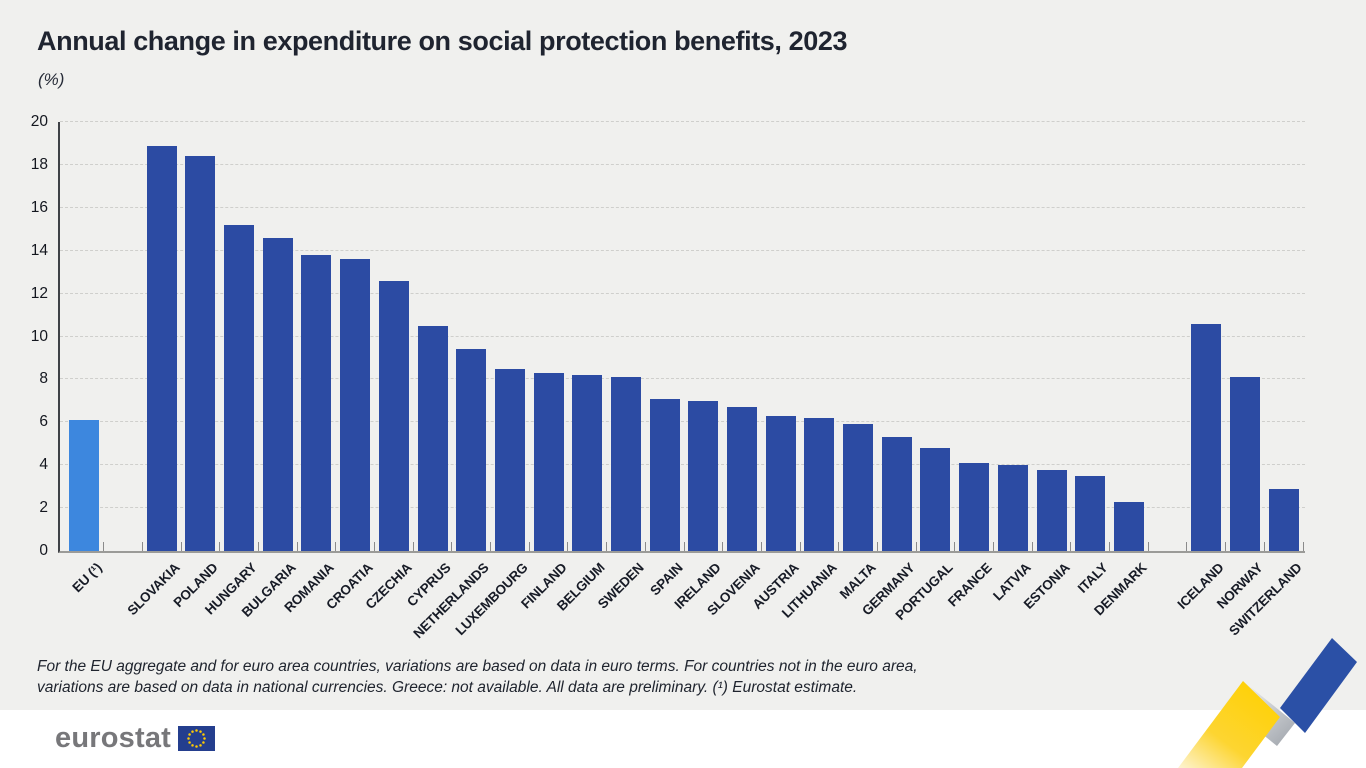 Image resolution: width=1366 pixels, height=768 pixels. What do you see at coordinates (1011, 363) in the screenshot?
I see `category-slot: LATVIA` at bounding box center [1011, 363].